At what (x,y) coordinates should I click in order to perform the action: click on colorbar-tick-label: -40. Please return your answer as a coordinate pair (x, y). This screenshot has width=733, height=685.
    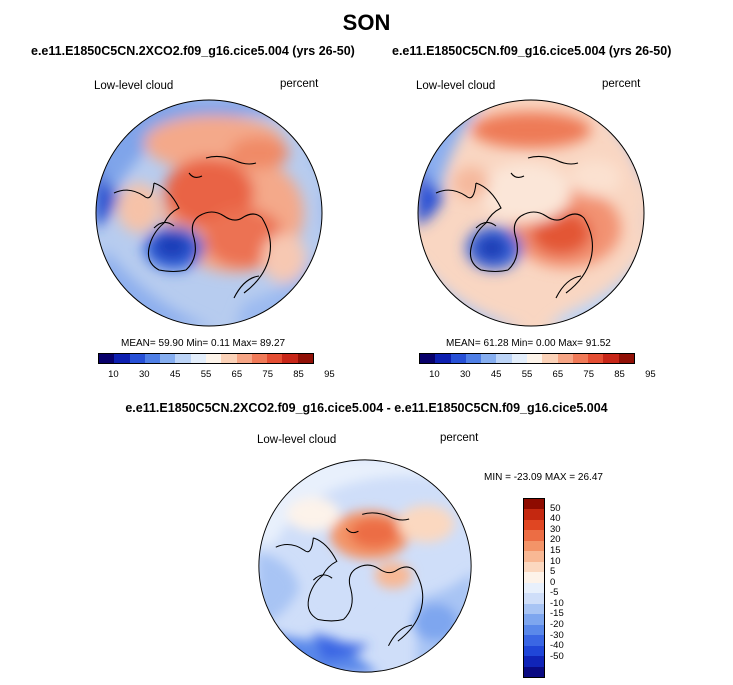
    Looking at the image, I should click on (557, 646).